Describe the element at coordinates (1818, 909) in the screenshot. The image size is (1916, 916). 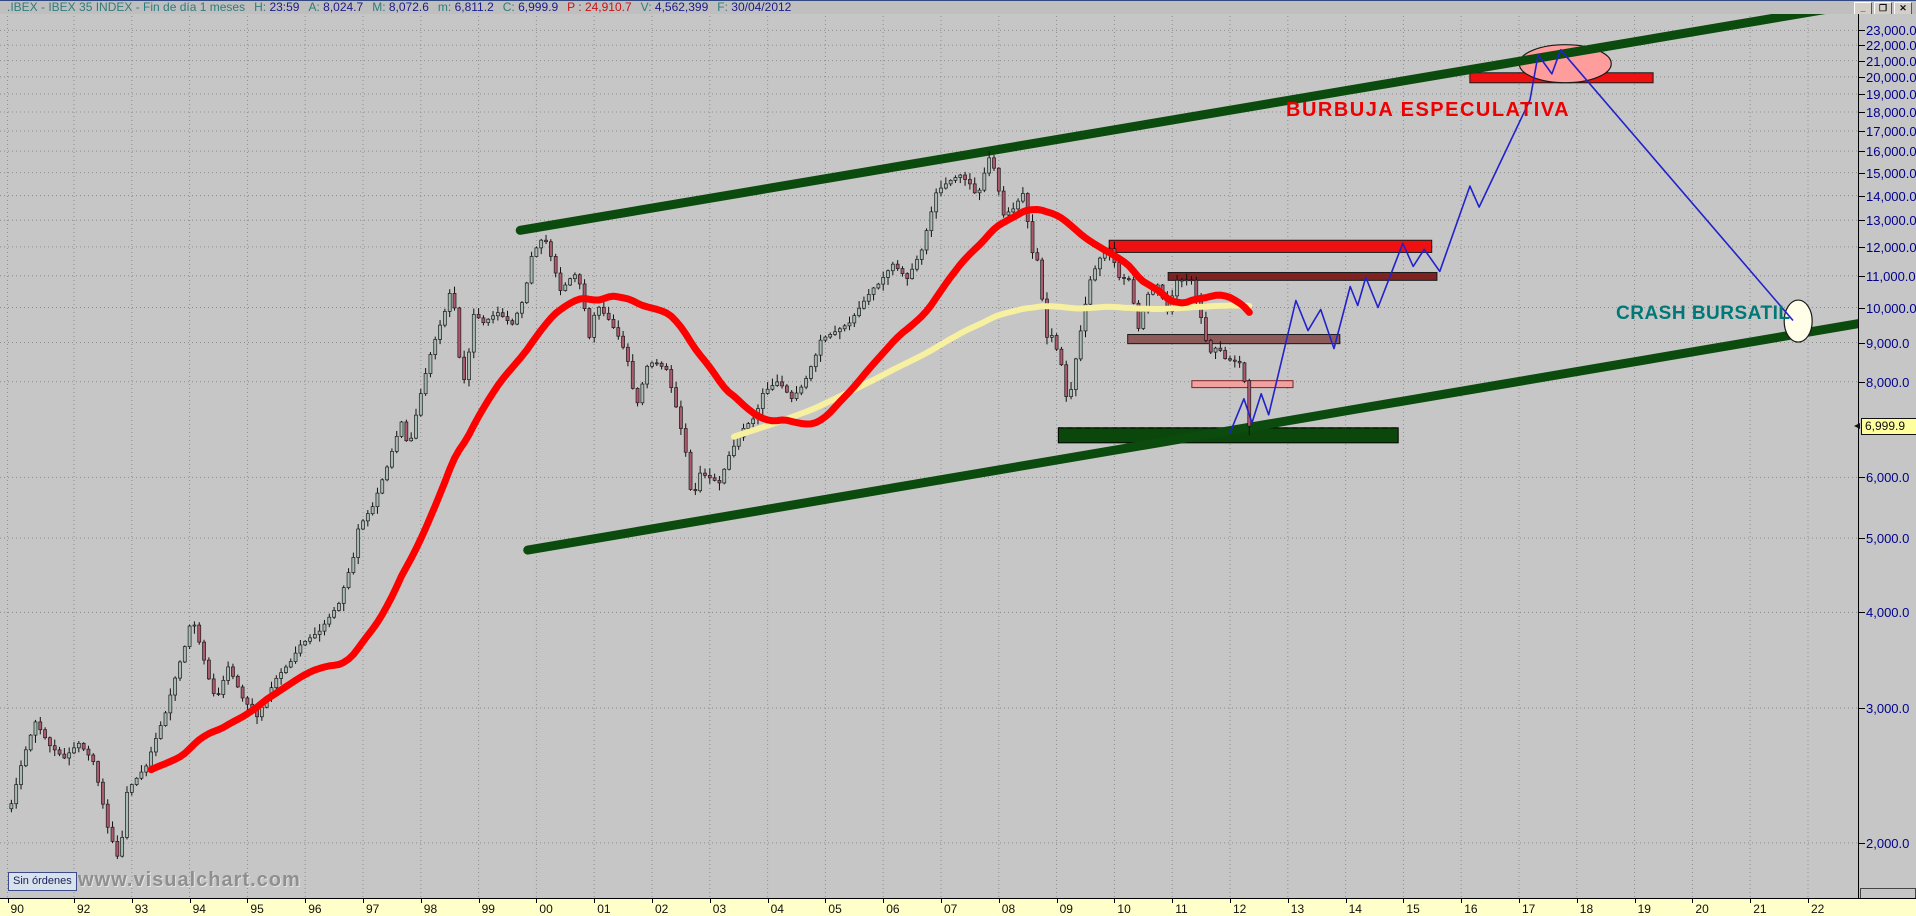
I see `year-axis-label: 22` at that location.